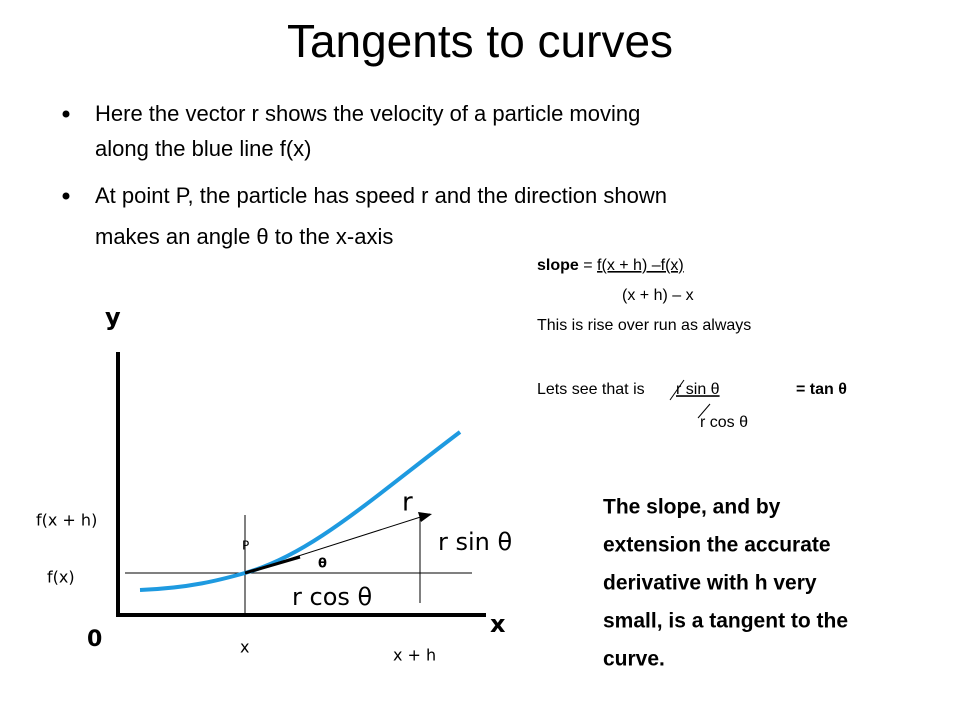  What do you see at coordinates (634, 659) in the screenshot?
I see `conclusion-line: curve.` at bounding box center [634, 659].